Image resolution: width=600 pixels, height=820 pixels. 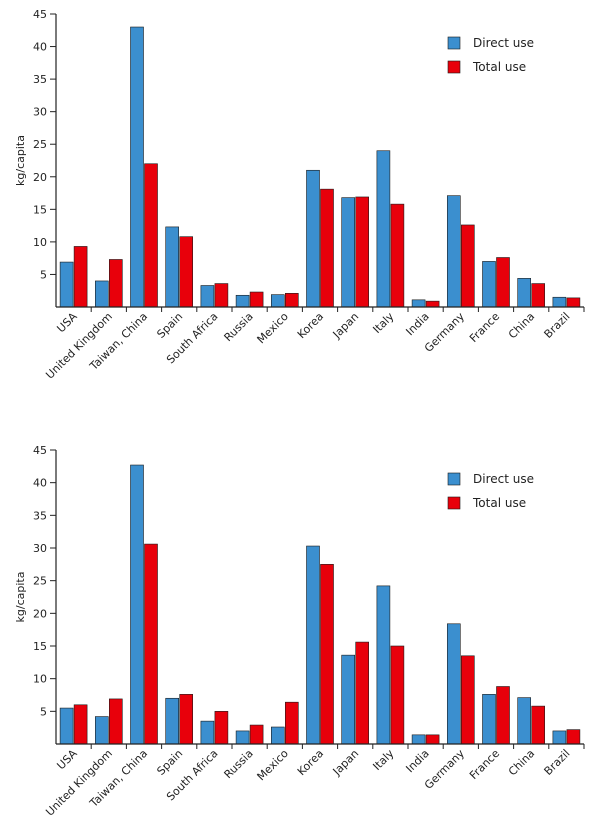 What do you see at coordinates (346, 763) in the screenshot?
I see `x-category-label: Japan` at bounding box center [346, 763].